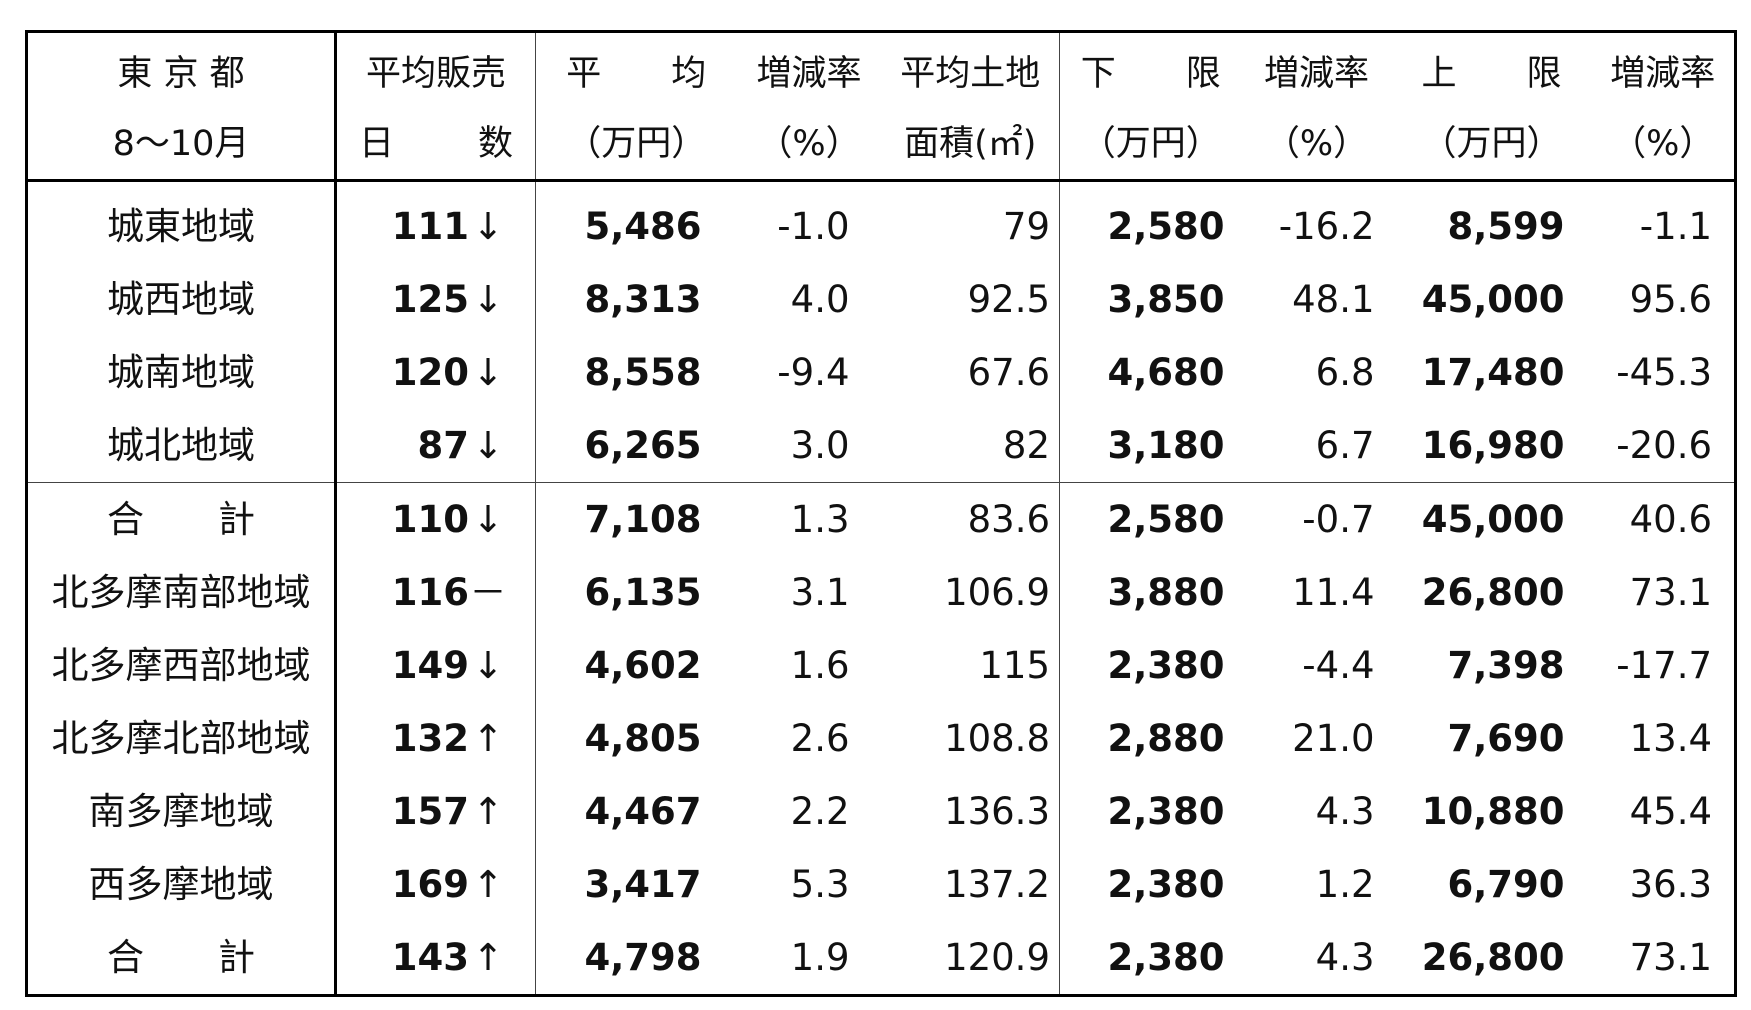 Image resolution: width=1751 pixels, height=1010 pixels. Describe the element at coordinates (970, 592) in the screenshot. I see `cell-land: 106.9` at that location.